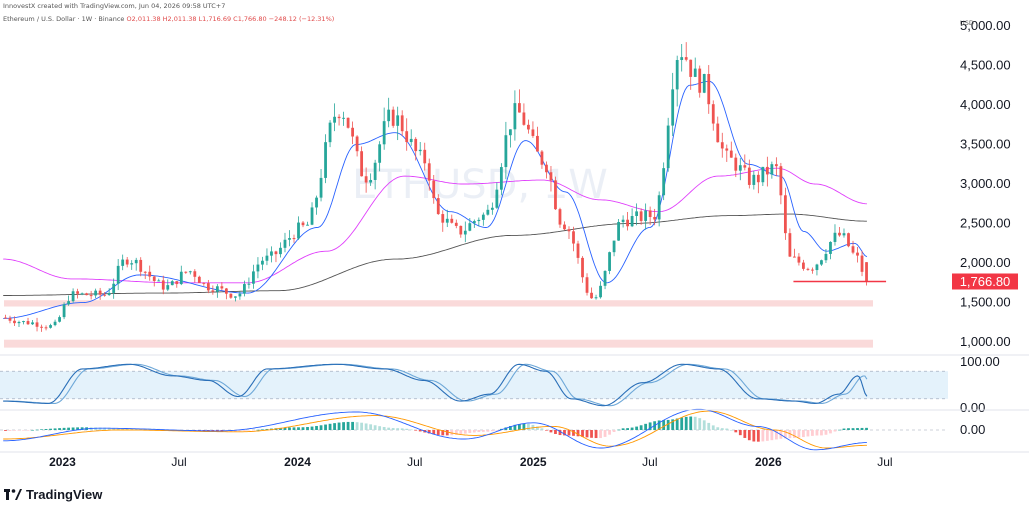 The image size is (1029, 507). I want to click on price-tick-label: 4,500.00, so click(985, 64).